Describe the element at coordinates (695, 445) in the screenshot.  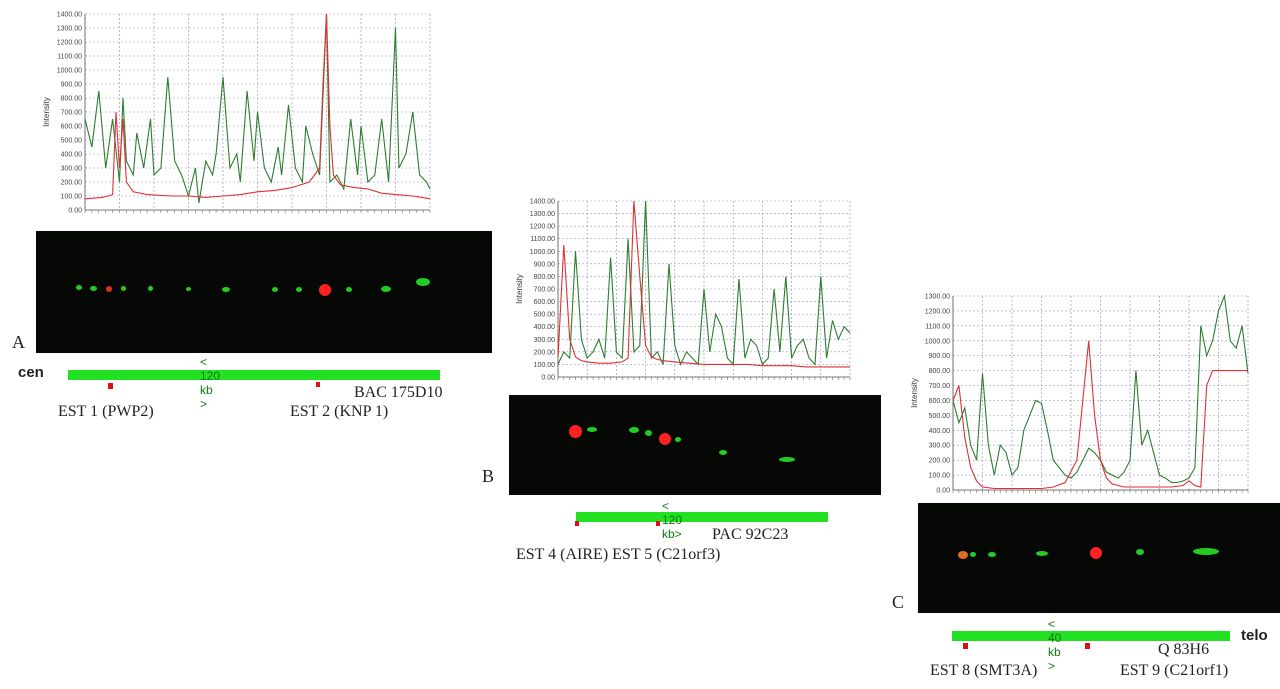
I see `fish-image-b` at that location.